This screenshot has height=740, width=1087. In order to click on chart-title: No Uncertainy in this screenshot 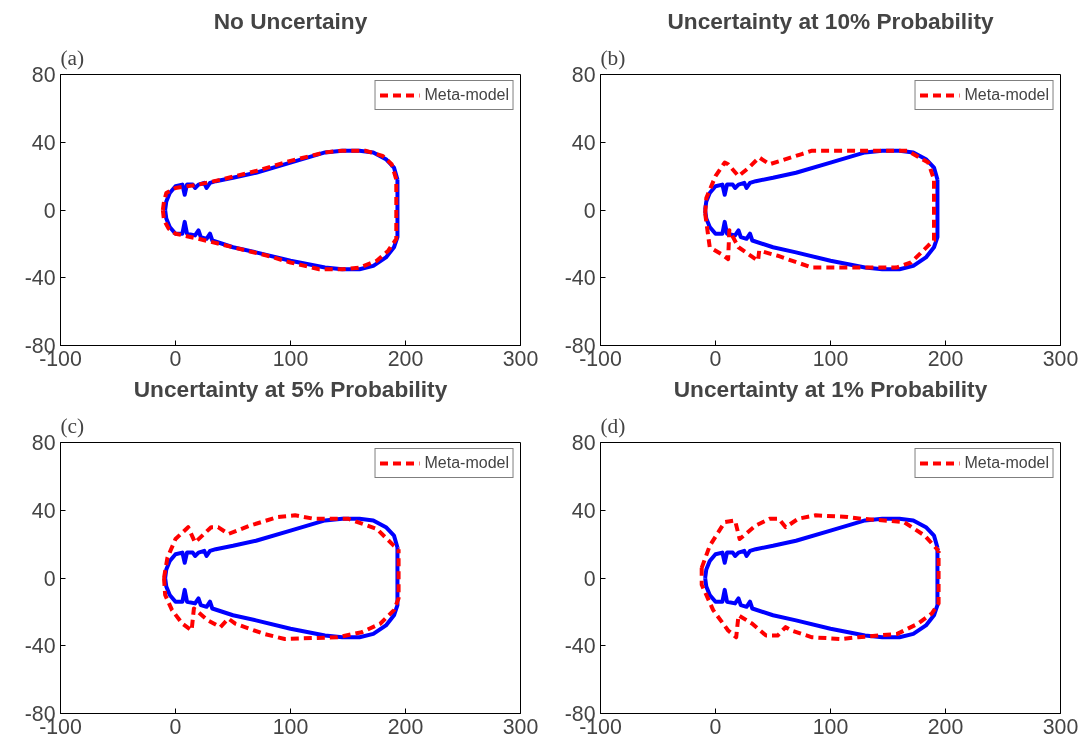, I will do `click(290, 20)`.